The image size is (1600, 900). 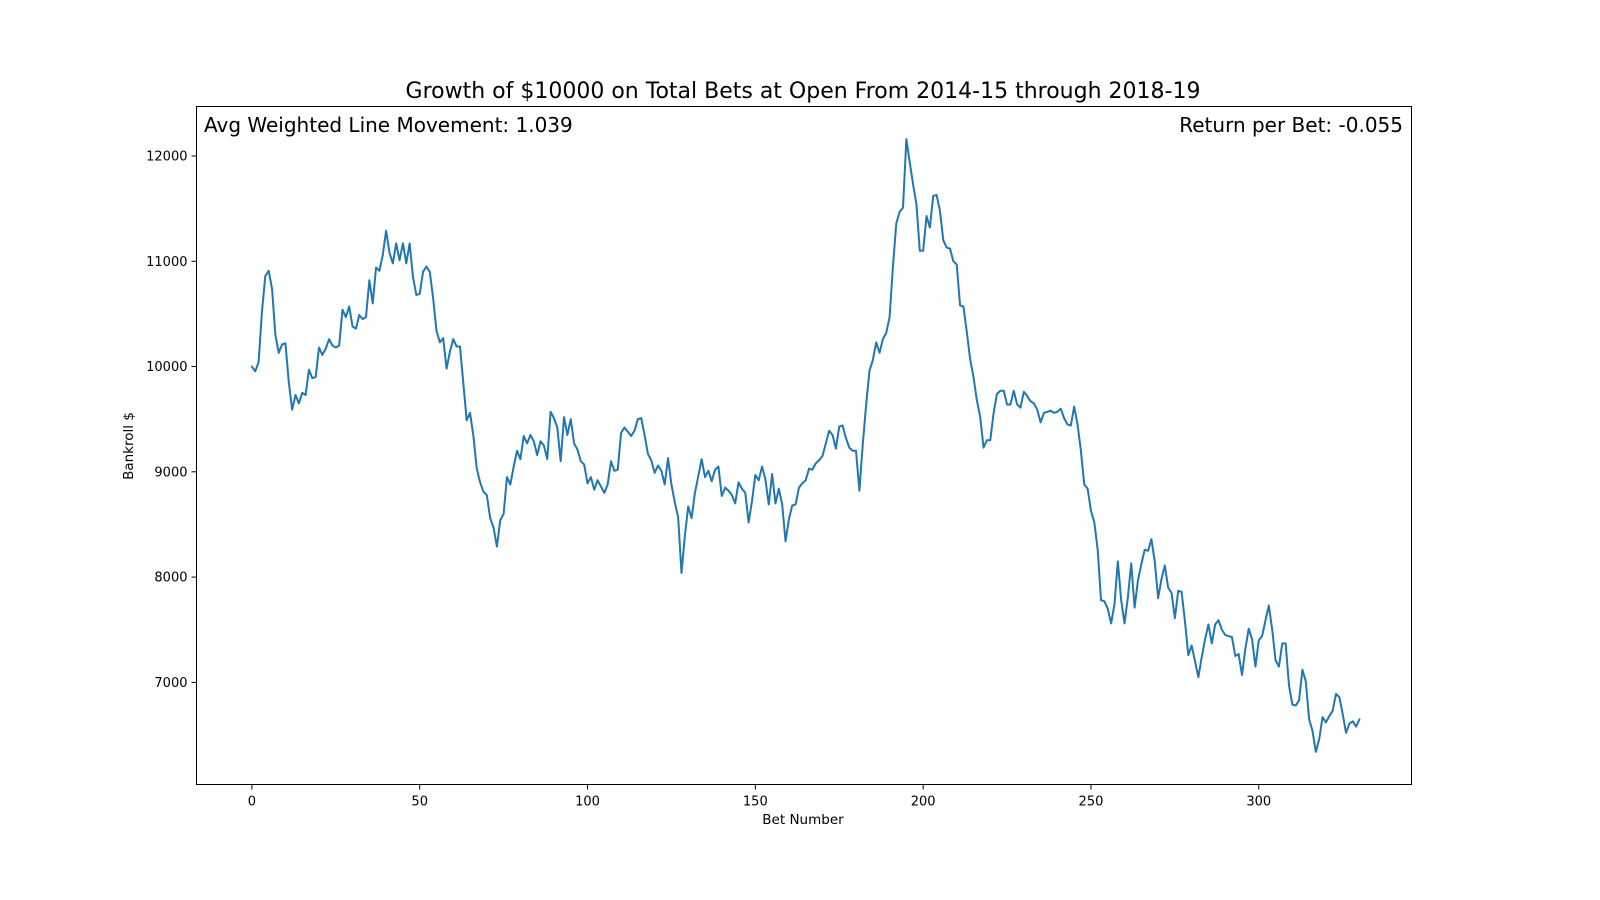 I want to click on x-tick-label: 50, so click(x=419, y=802).